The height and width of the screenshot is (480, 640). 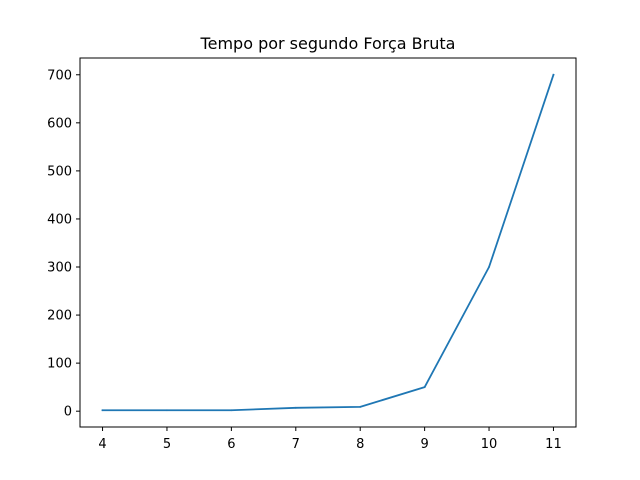 I want to click on y-axis: 0 100 200 300 400 500 600 700, so click(x=63, y=244).